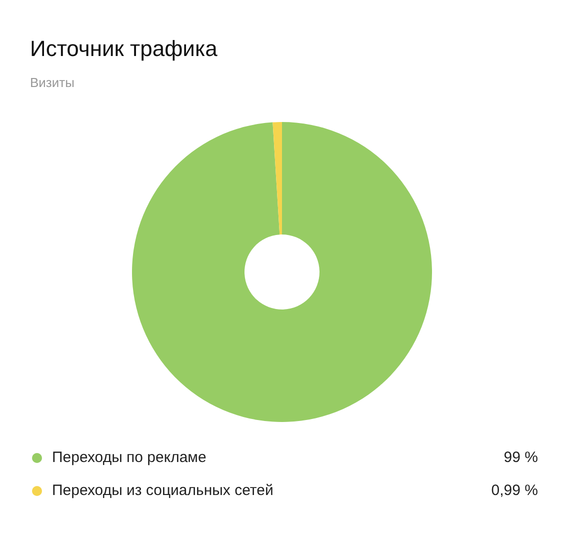  I want to click on data-label: 0,99 %, so click(514, 491).